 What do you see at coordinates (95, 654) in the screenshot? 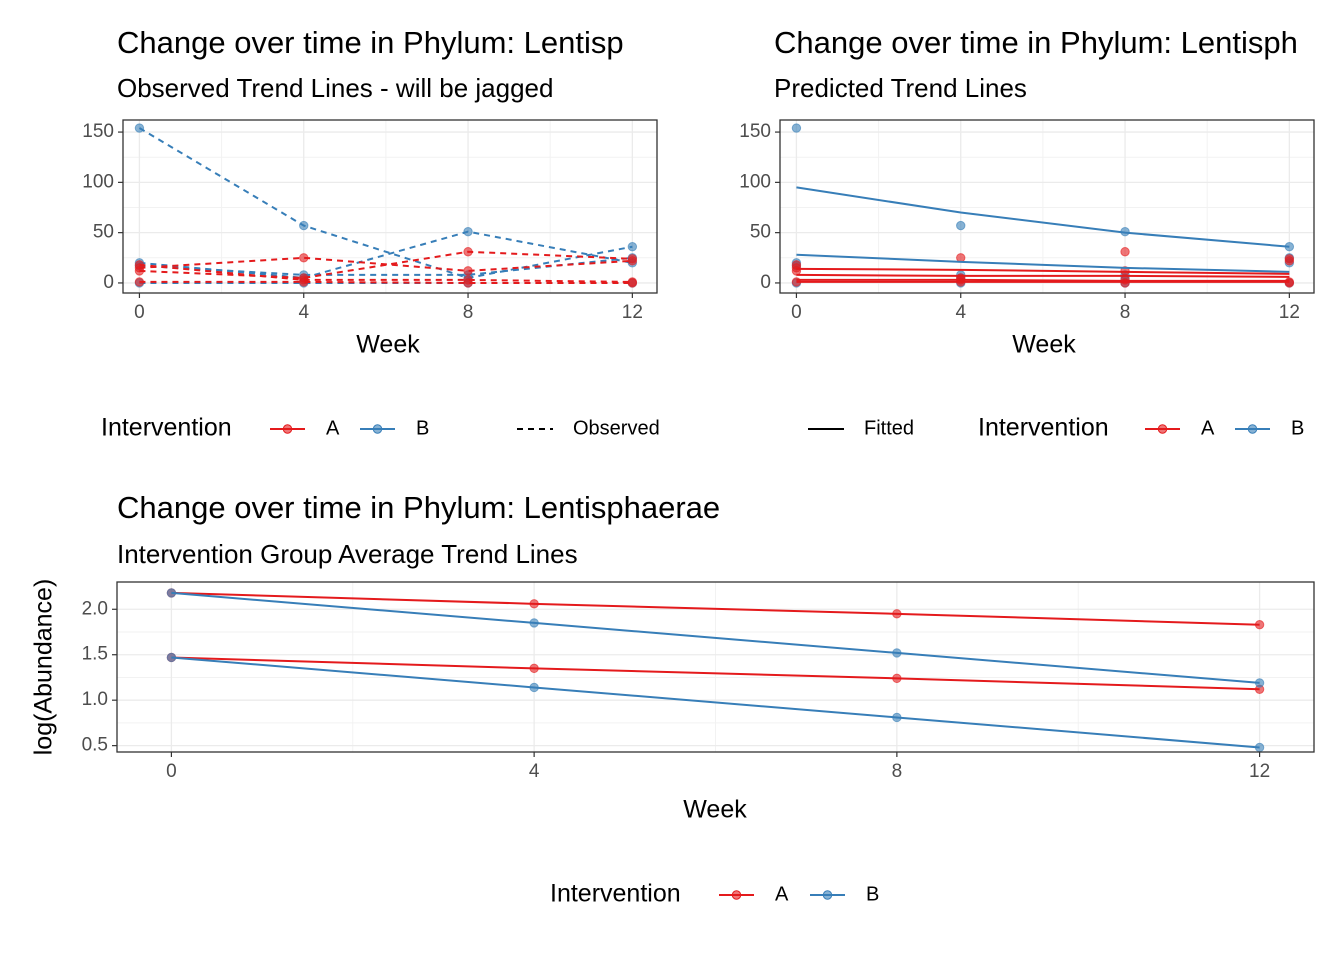
I see `y-tick-label: 1.5` at bounding box center [95, 654].